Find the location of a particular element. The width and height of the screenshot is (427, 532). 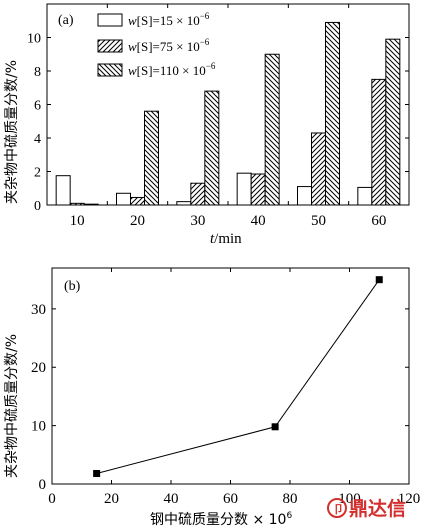

legend-label-110: w[S]=110 × 10−6 is located at coordinates (172, 69).